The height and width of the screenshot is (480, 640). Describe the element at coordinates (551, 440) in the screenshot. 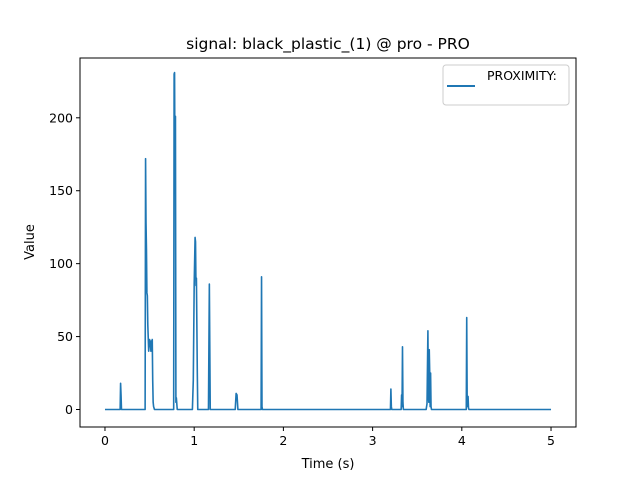

I see `x-tick-label: 5` at that location.